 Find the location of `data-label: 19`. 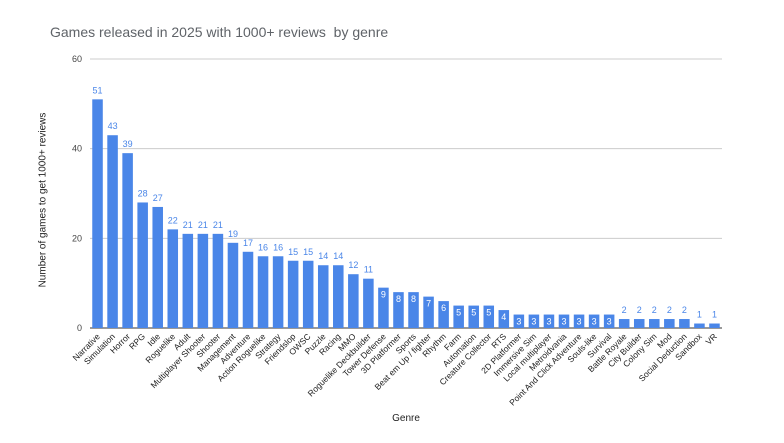

data-label: 19 is located at coordinates (233, 234).